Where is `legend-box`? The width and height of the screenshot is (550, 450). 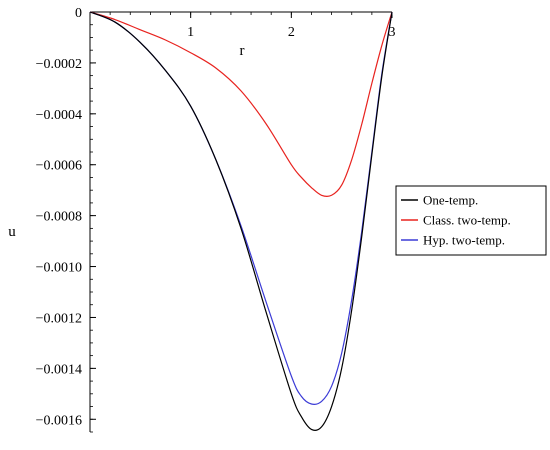 legend-box is located at coordinates (471, 220).